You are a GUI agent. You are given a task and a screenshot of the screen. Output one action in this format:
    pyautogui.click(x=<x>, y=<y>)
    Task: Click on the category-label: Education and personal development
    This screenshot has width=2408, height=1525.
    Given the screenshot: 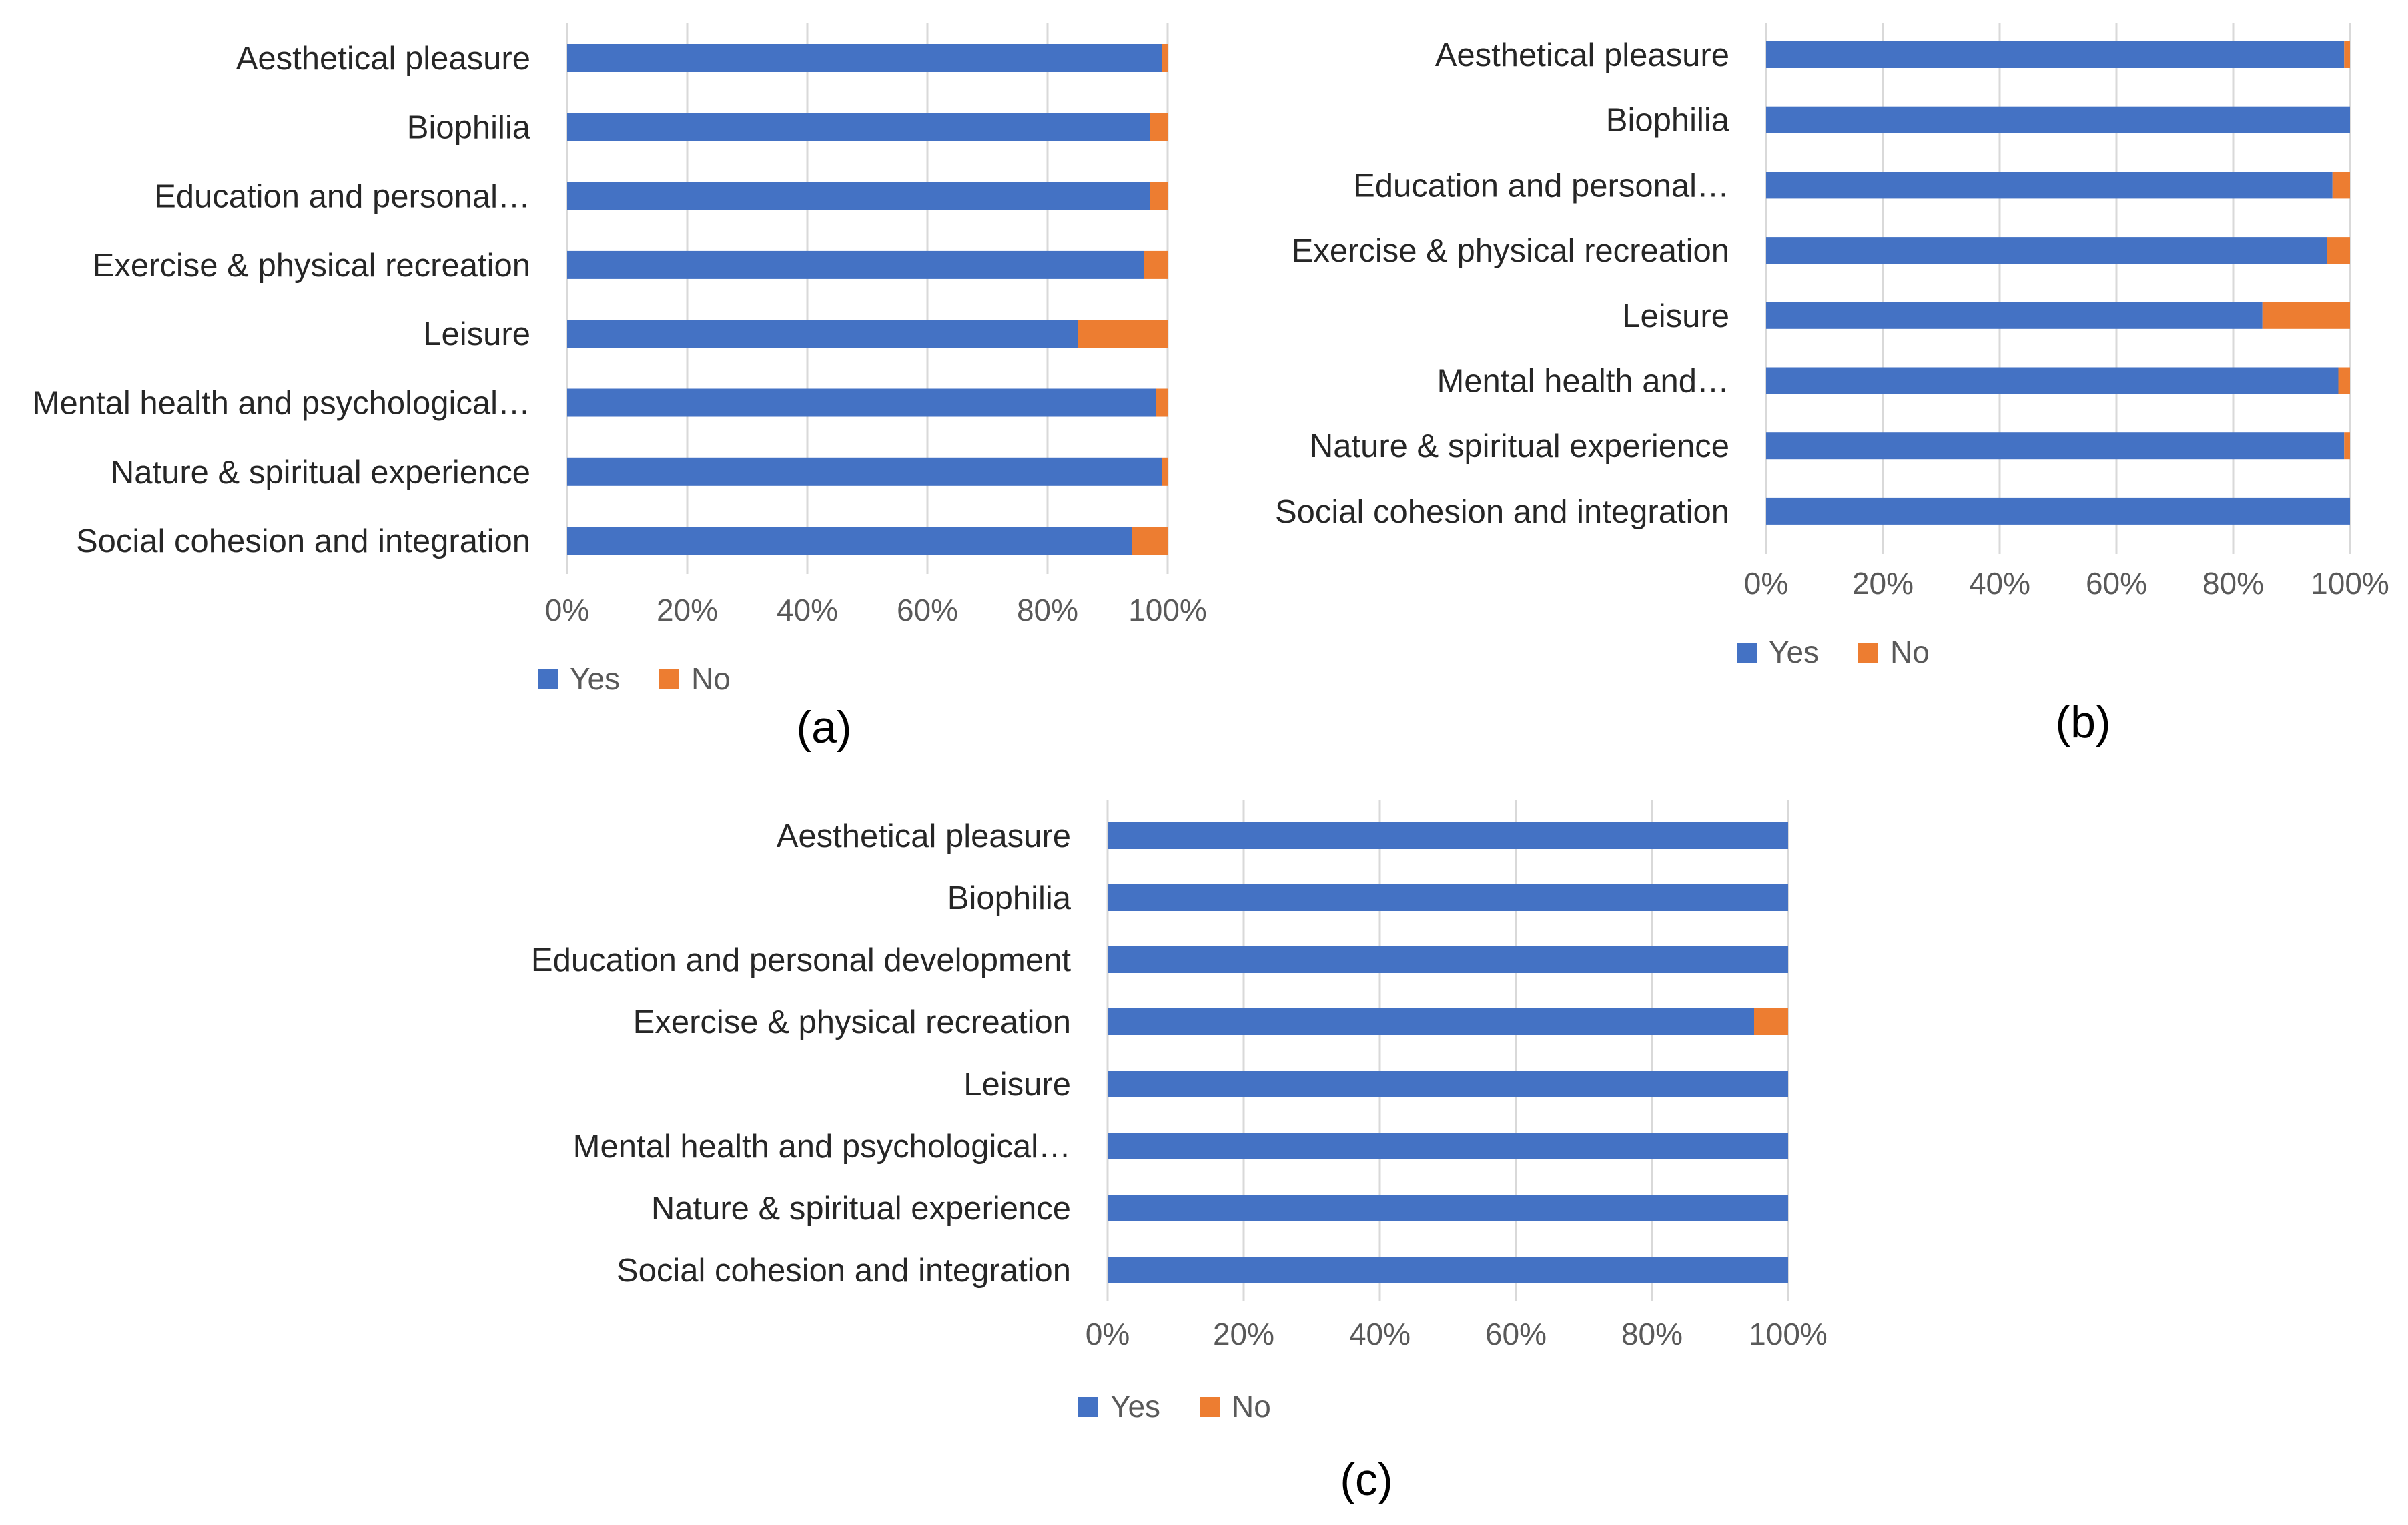 What is the action you would take?
    pyautogui.click(x=801, y=960)
    